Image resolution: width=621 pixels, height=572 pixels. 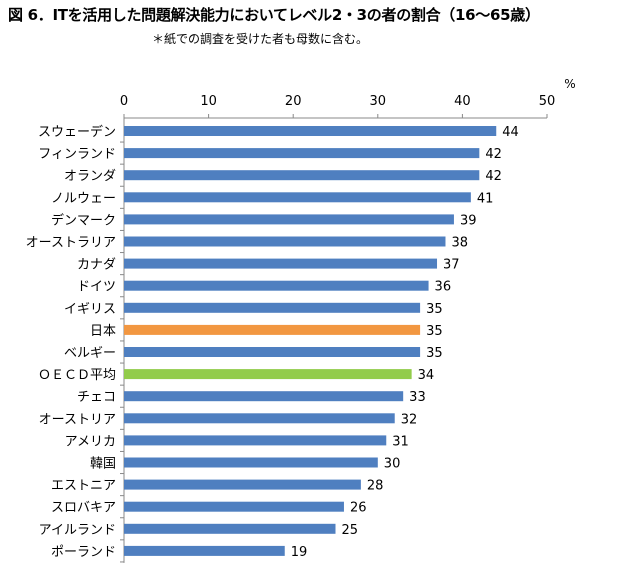 What do you see at coordinates (77, 375) in the screenshot?
I see `category-label: ＯＥＣＤ平均` at bounding box center [77, 375].